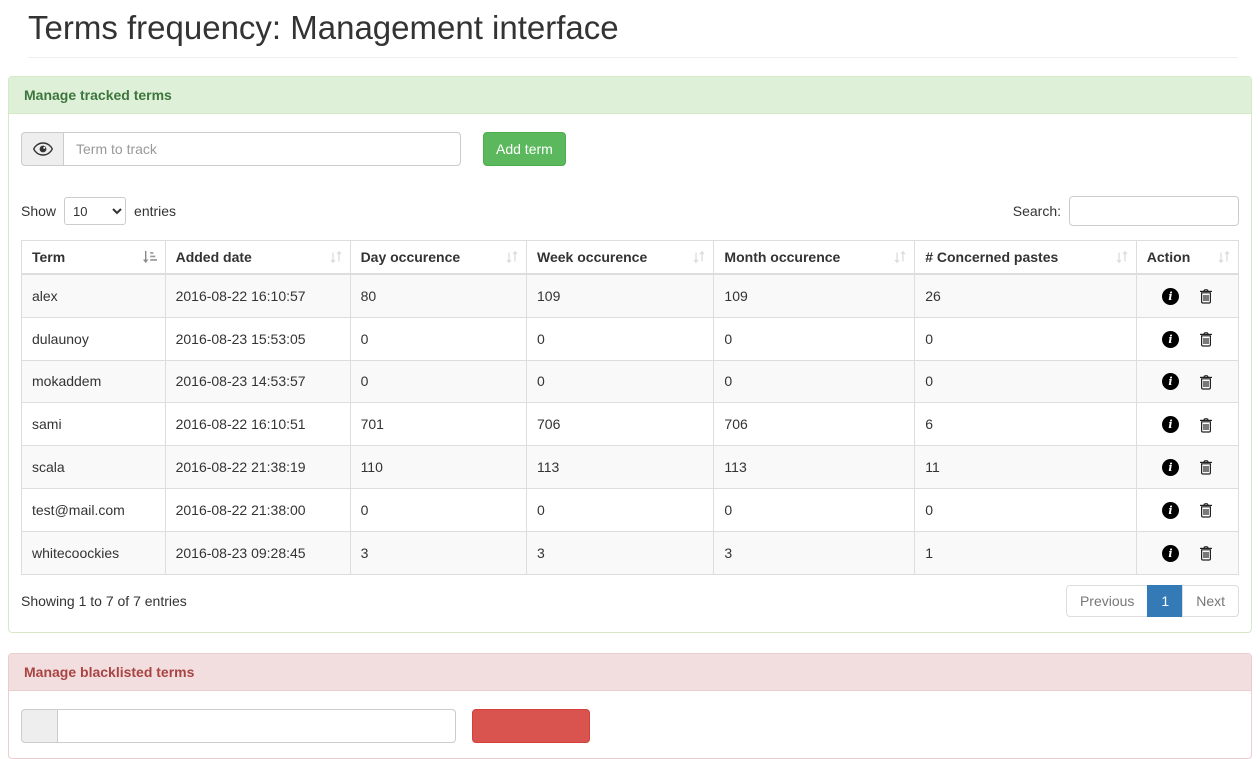  Describe the element at coordinates (262, 149) in the screenshot. I see `term-to-track-input` at that location.